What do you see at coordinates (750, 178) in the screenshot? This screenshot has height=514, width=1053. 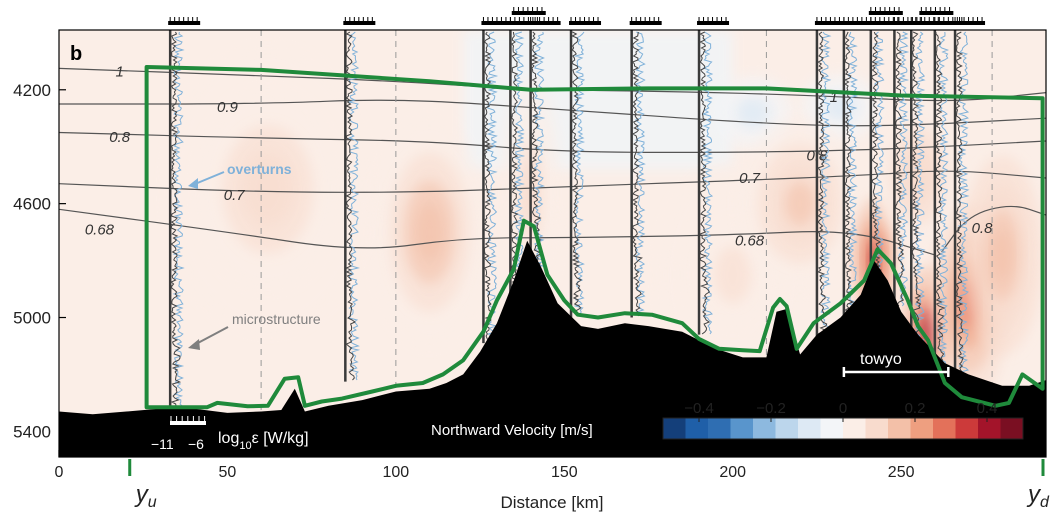 I see `contour-label-3-1: 0.7` at bounding box center [750, 178].